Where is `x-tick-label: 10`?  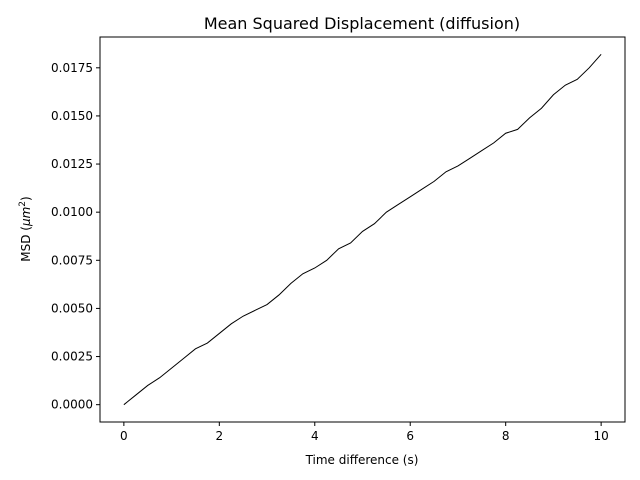
x-tick-label: 10 is located at coordinates (600, 436).